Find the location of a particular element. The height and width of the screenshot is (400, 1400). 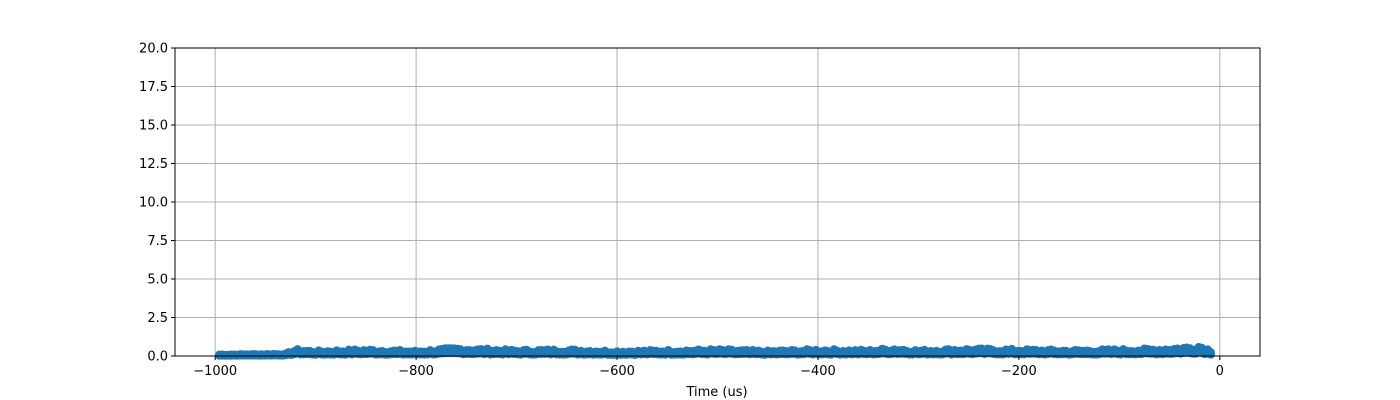

y-tick-label: 15.0 is located at coordinates (153, 126).